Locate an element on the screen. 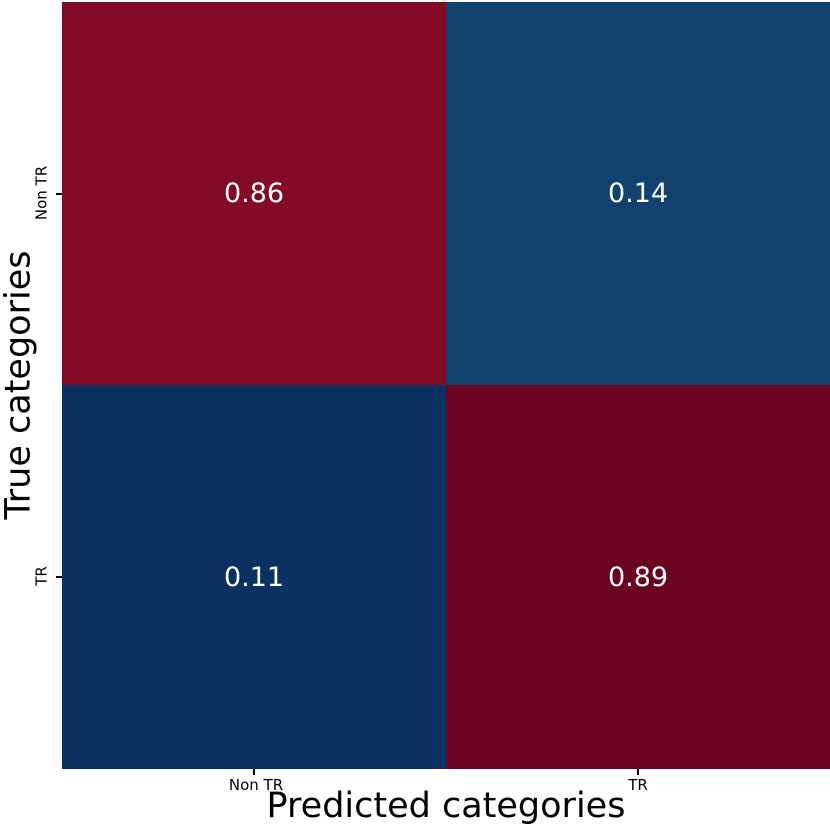 The image size is (830, 830). cell-value: 0.11 is located at coordinates (254, 577).